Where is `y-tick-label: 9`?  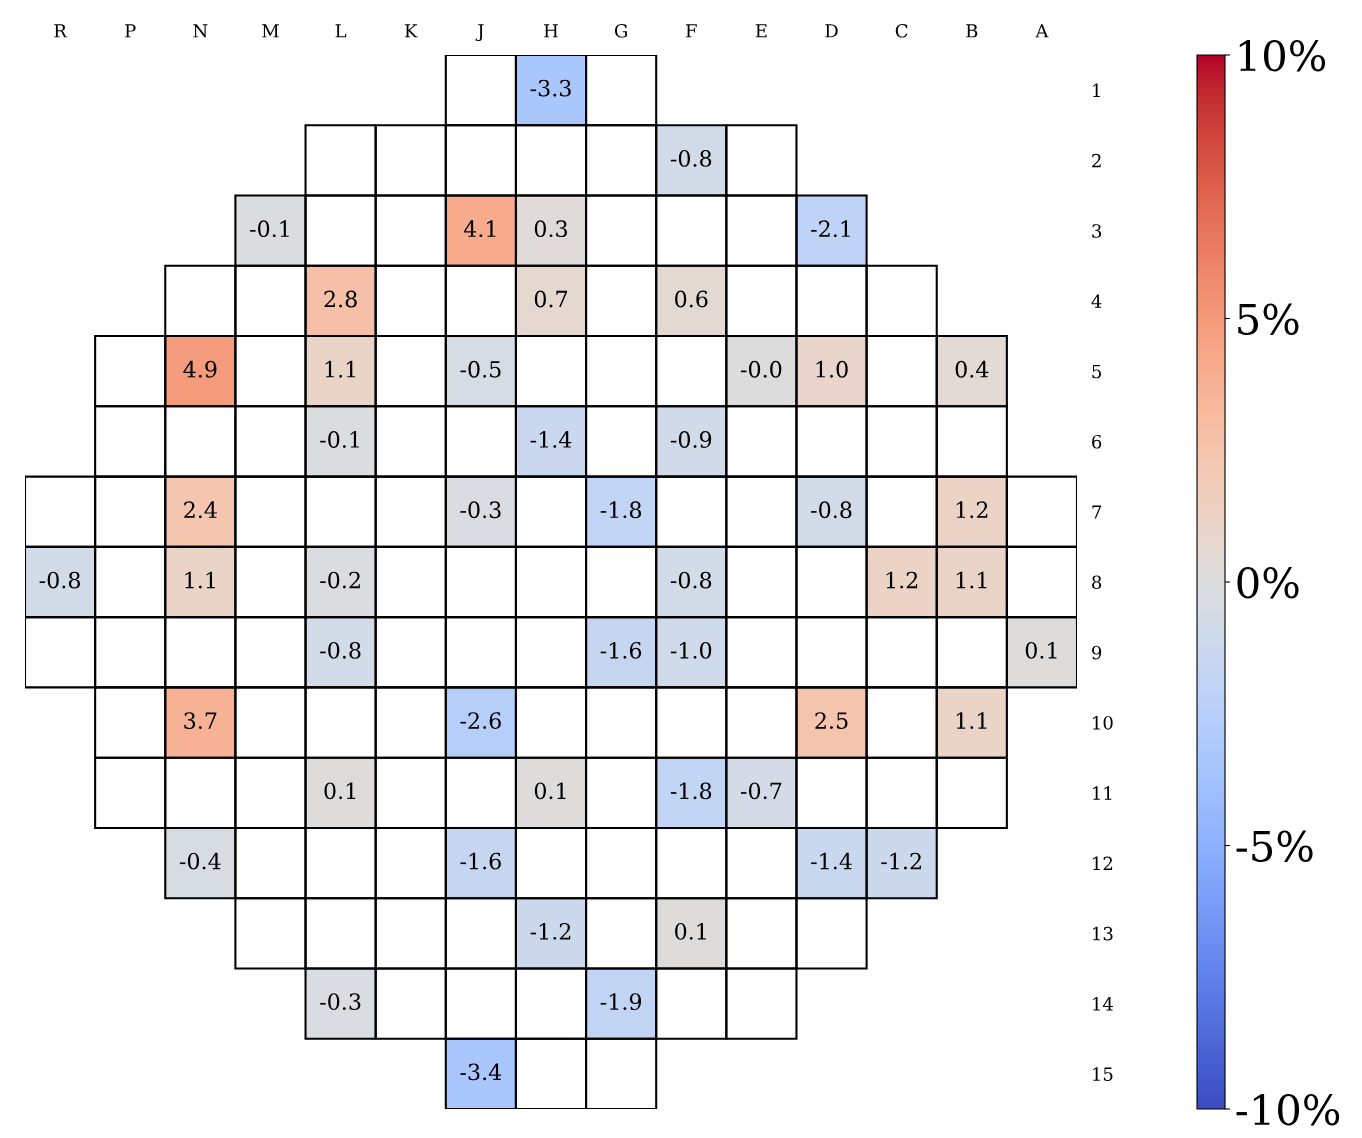 y-tick-label: 9 is located at coordinates (1097, 652).